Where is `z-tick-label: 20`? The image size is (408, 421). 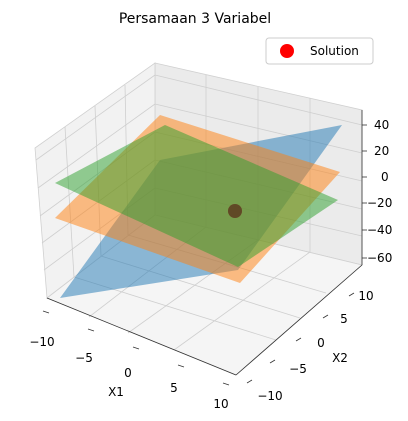 z-tick-label: 20 is located at coordinates (381, 151).